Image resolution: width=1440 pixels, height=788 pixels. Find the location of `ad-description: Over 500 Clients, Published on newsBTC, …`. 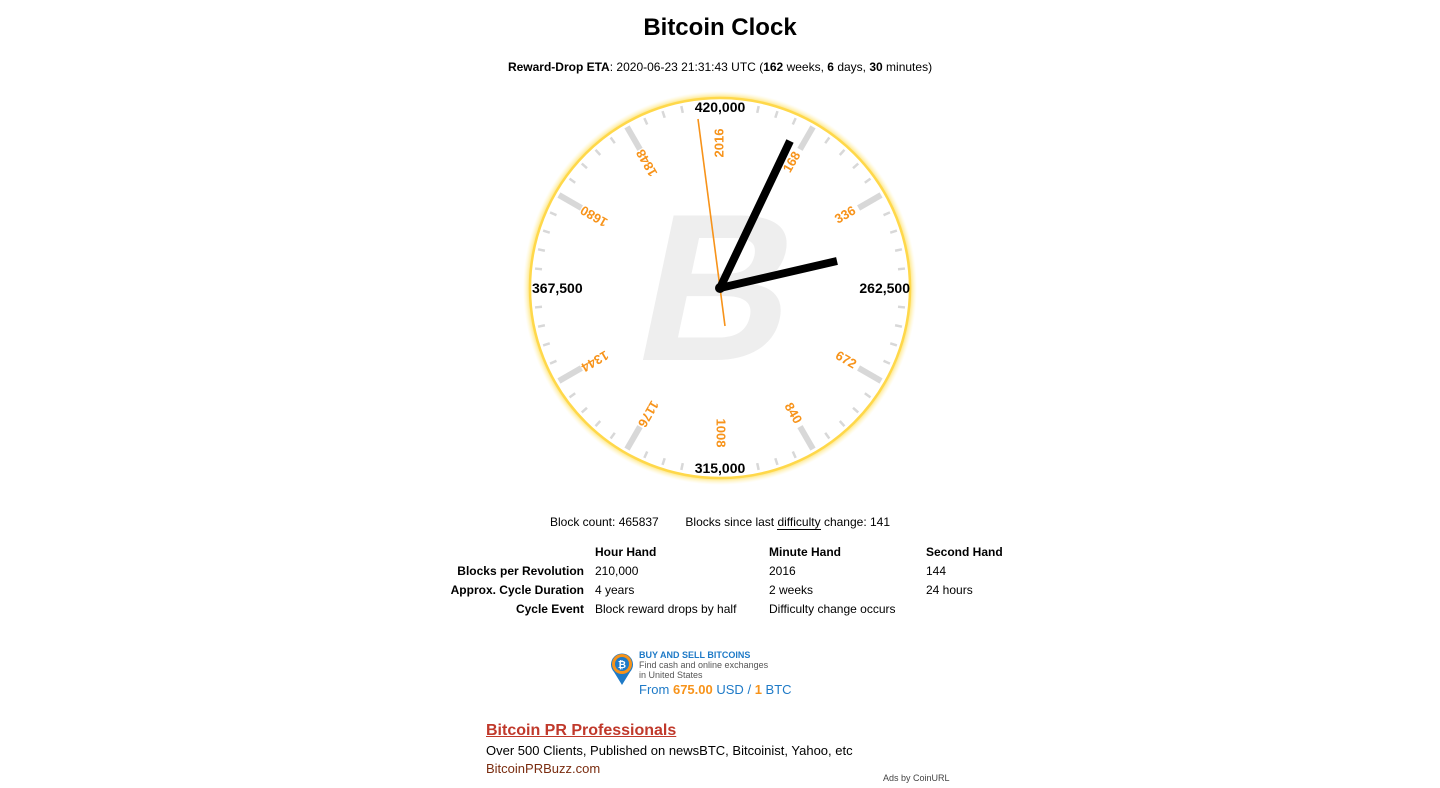

ad-description: Over 500 Clients, Published on newsBTC, … is located at coordinates (669, 750).